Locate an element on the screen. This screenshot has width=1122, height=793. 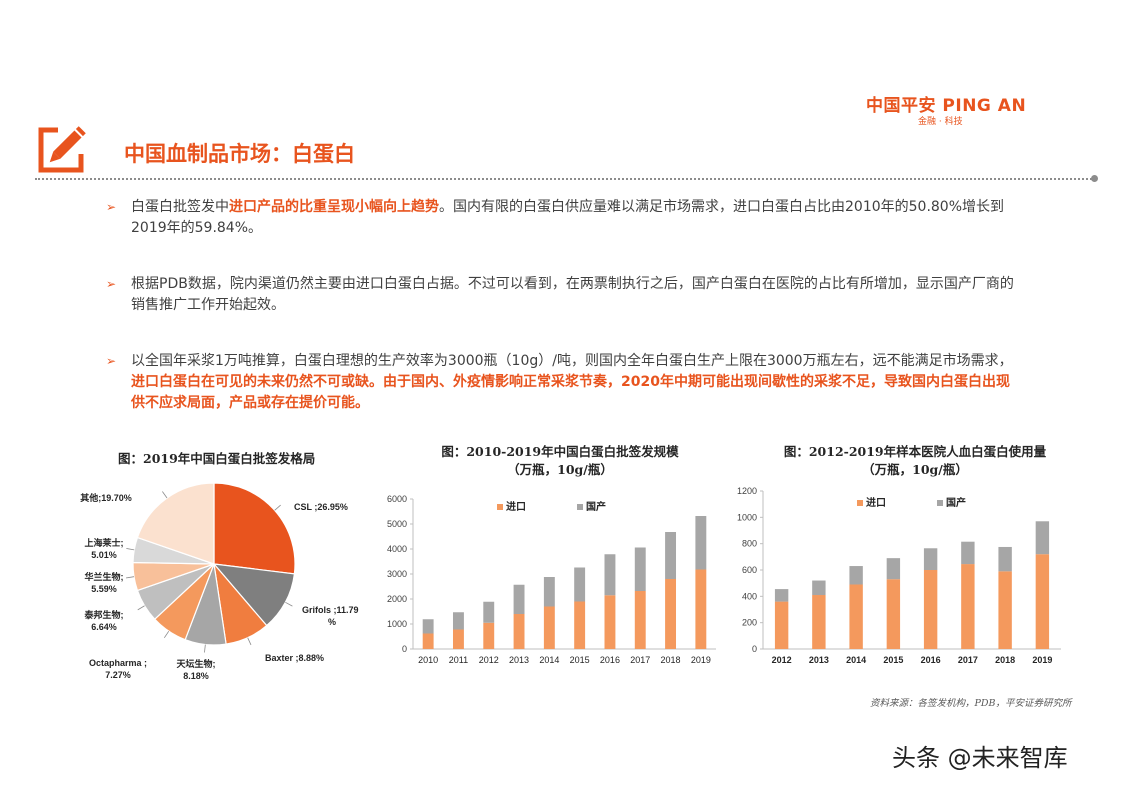
pie-label-5: 泰邦生物; 6.64% is located at coordinates (104, 620).